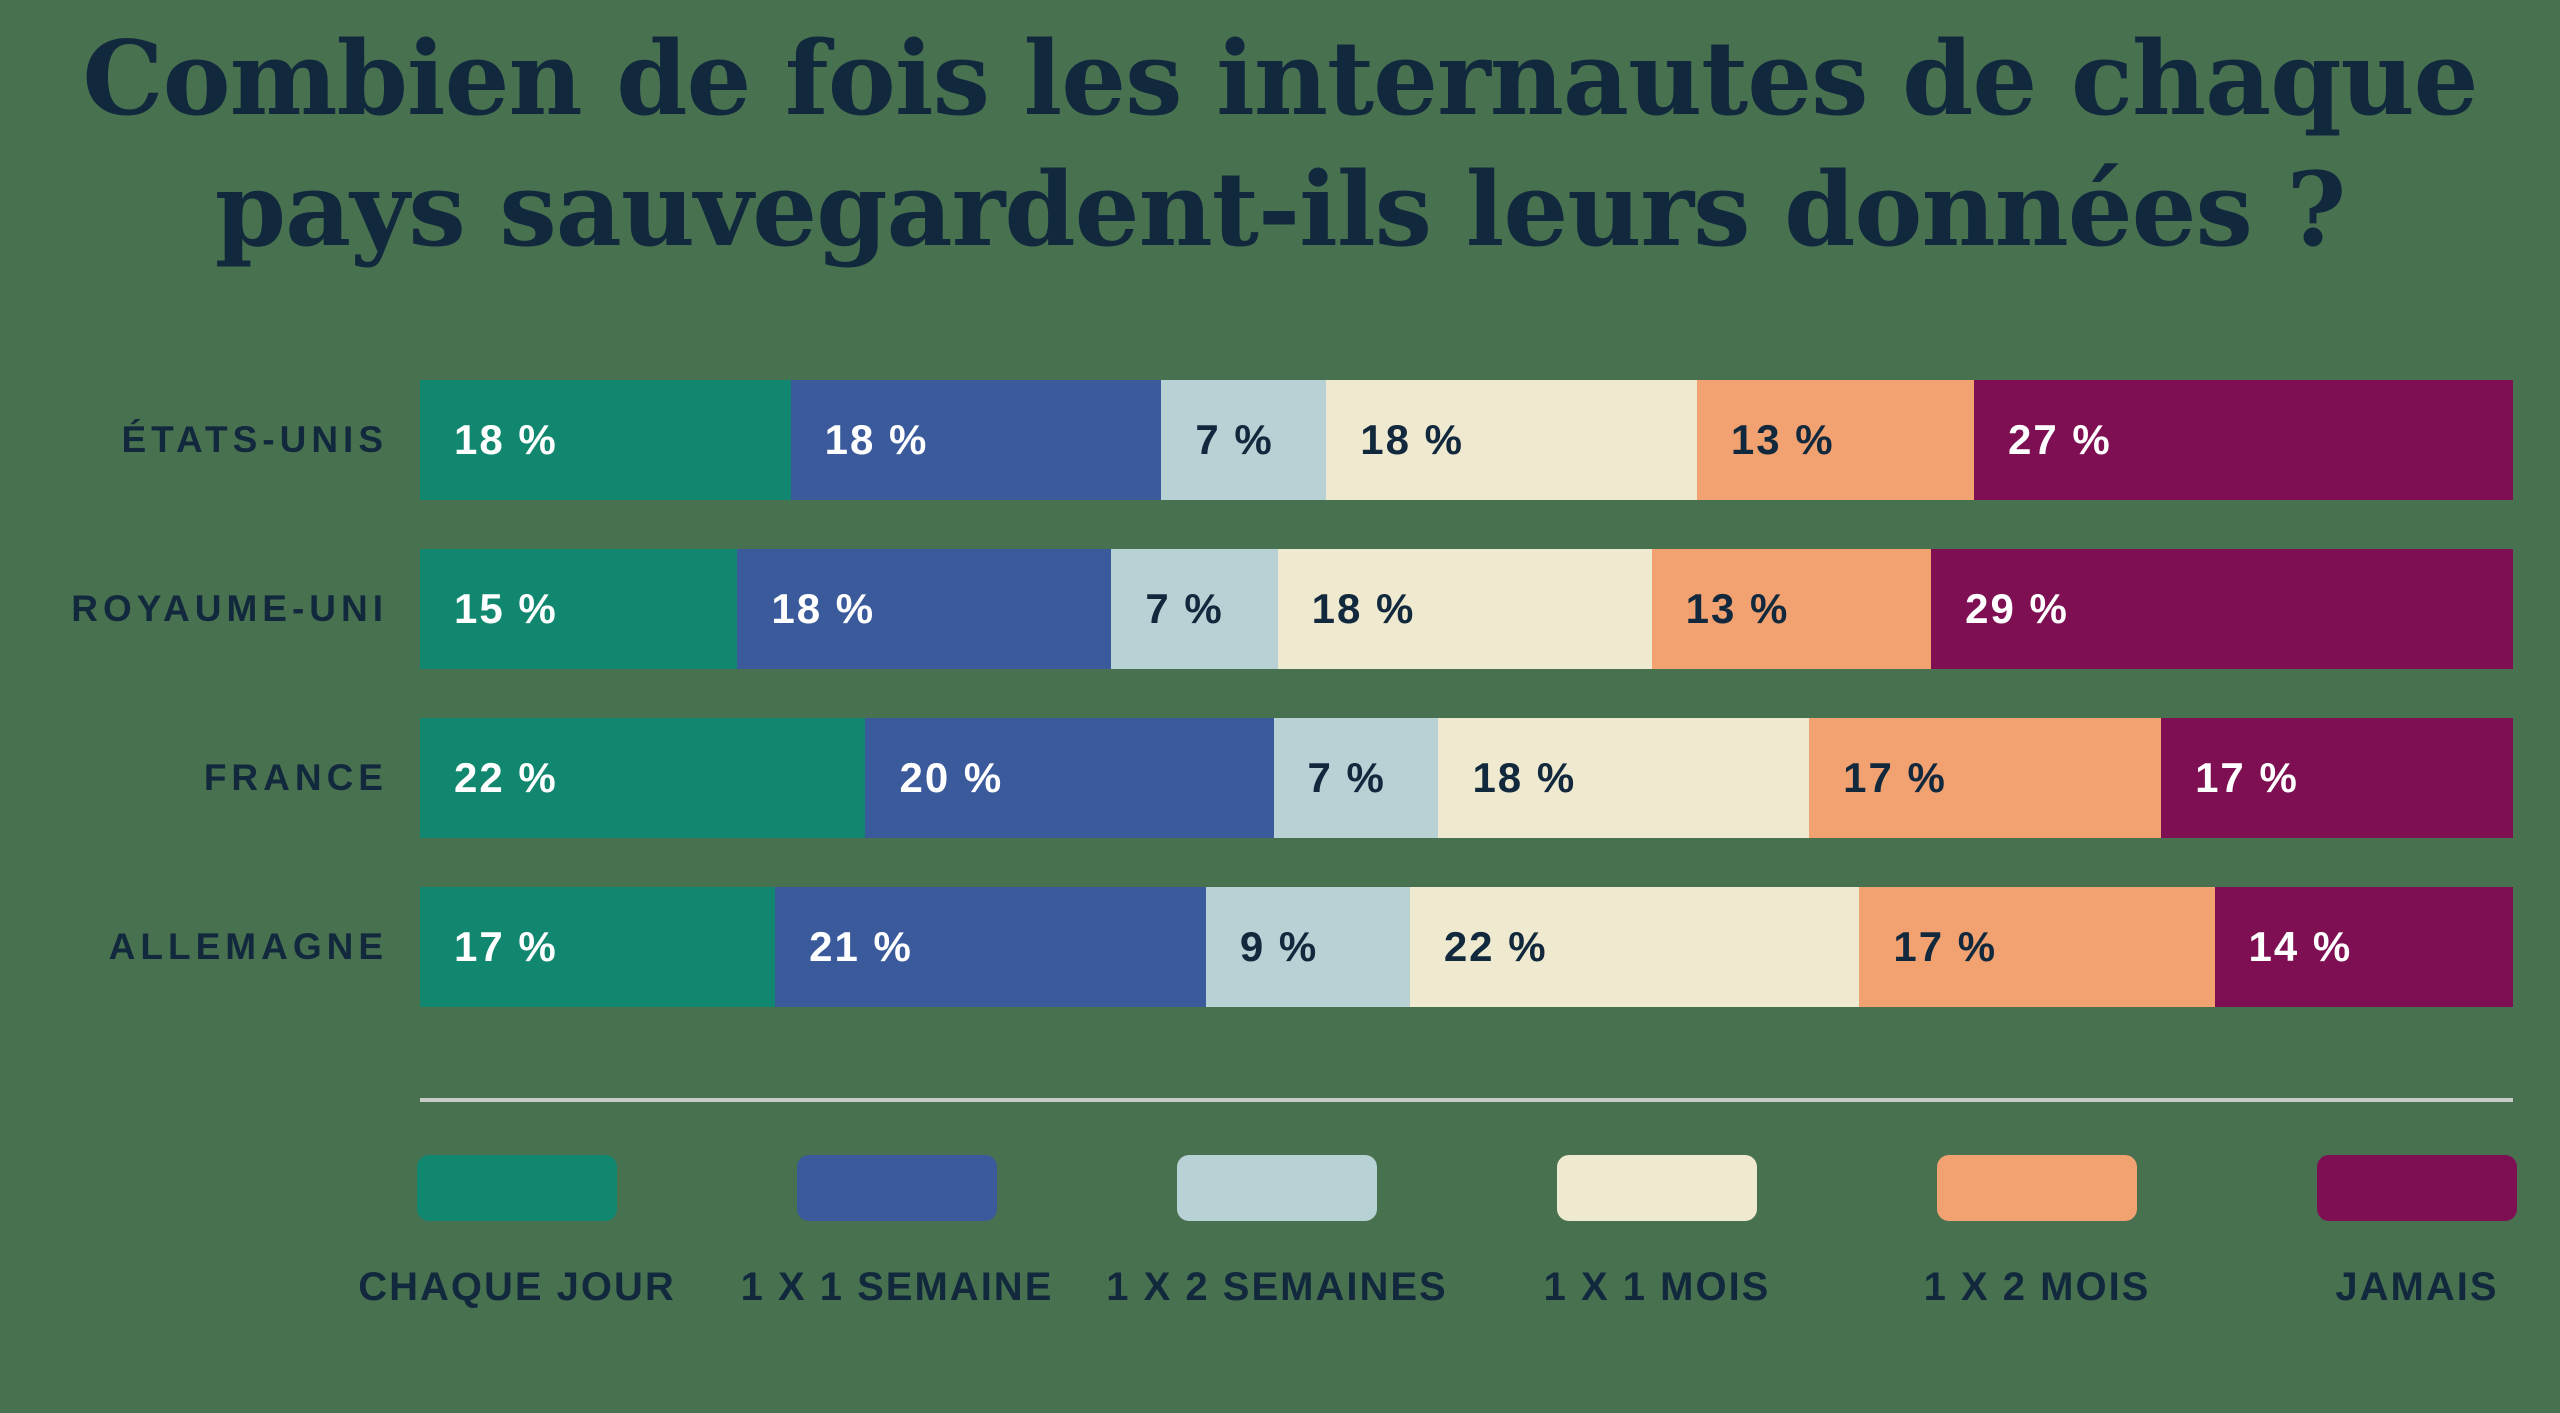 This screenshot has width=2560, height=1413. I want to click on legend-label: CHAQUE JOUR, so click(517, 1287).